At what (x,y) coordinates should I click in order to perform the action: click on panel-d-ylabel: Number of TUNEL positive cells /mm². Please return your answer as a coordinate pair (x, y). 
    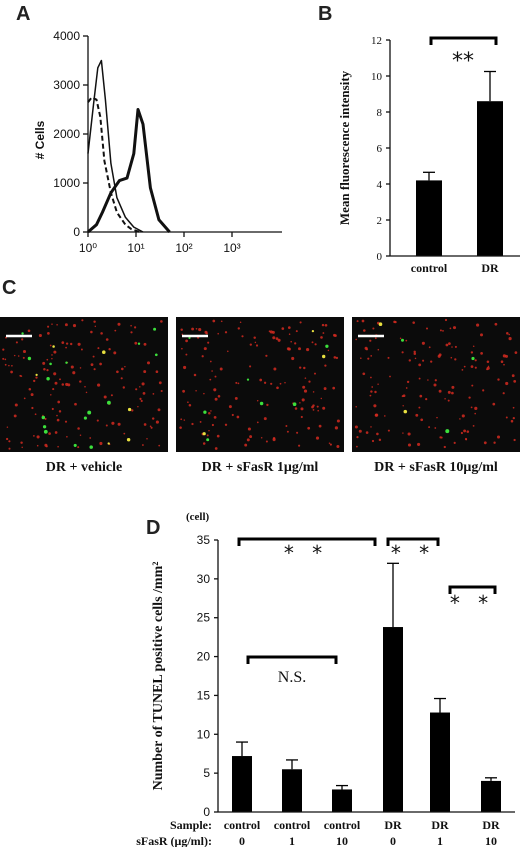
    Looking at the image, I should click on (158, 676).